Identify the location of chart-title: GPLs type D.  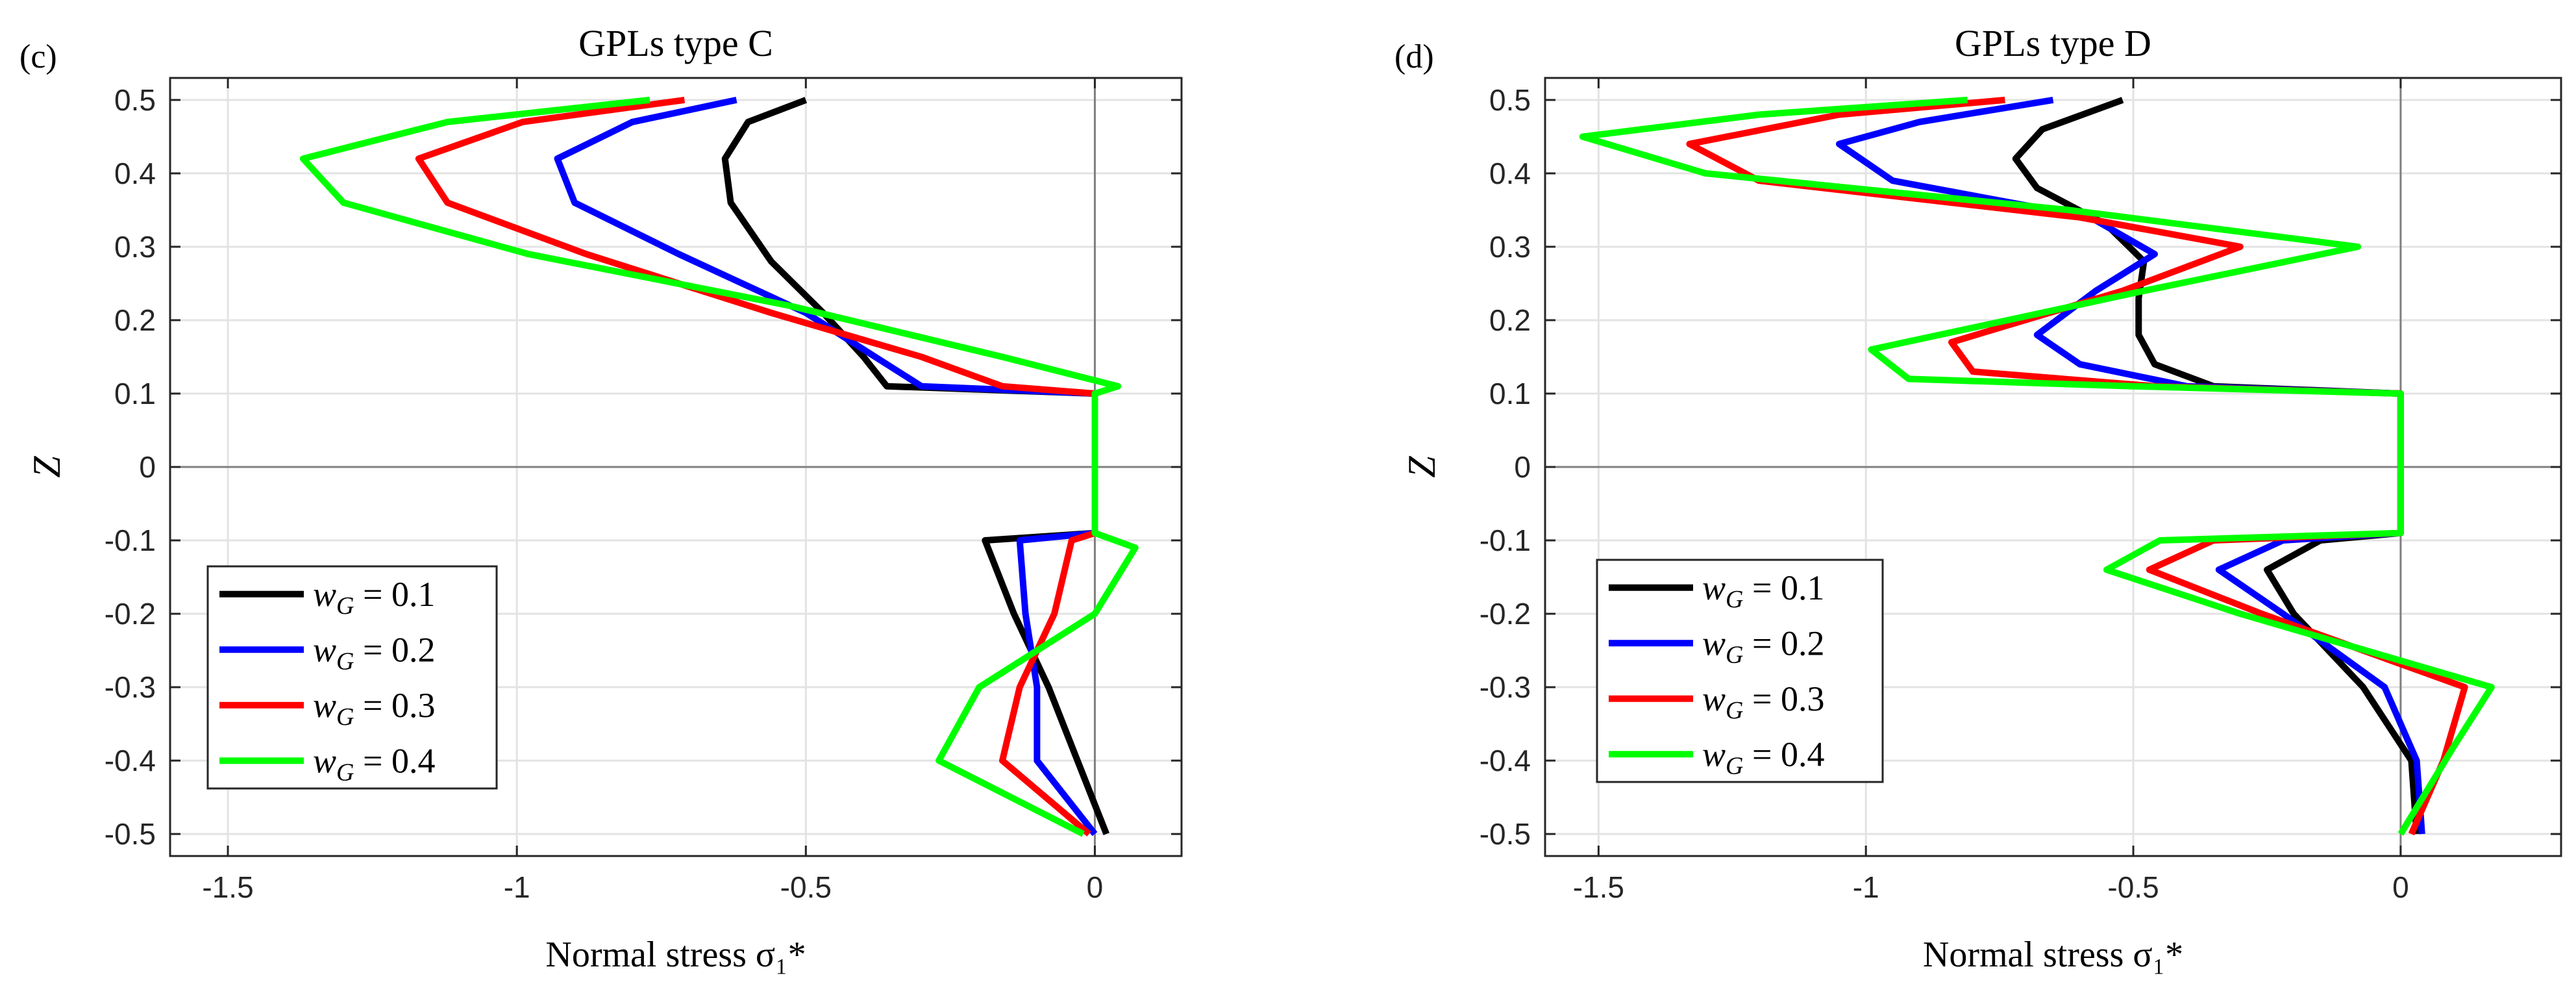
(2053, 43).